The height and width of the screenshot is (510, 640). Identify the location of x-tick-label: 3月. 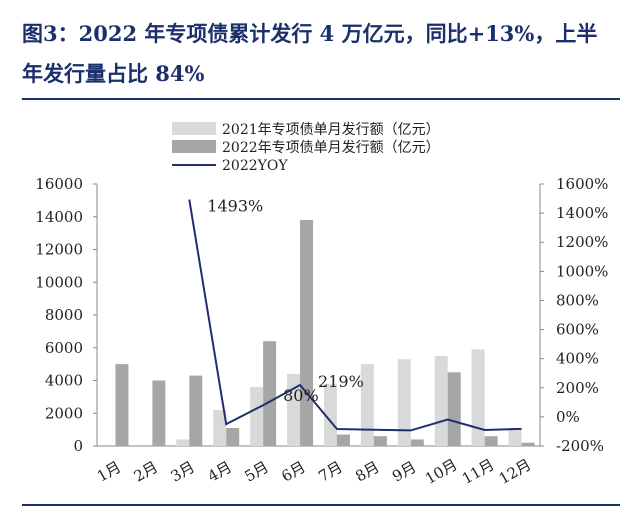
(183, 472).